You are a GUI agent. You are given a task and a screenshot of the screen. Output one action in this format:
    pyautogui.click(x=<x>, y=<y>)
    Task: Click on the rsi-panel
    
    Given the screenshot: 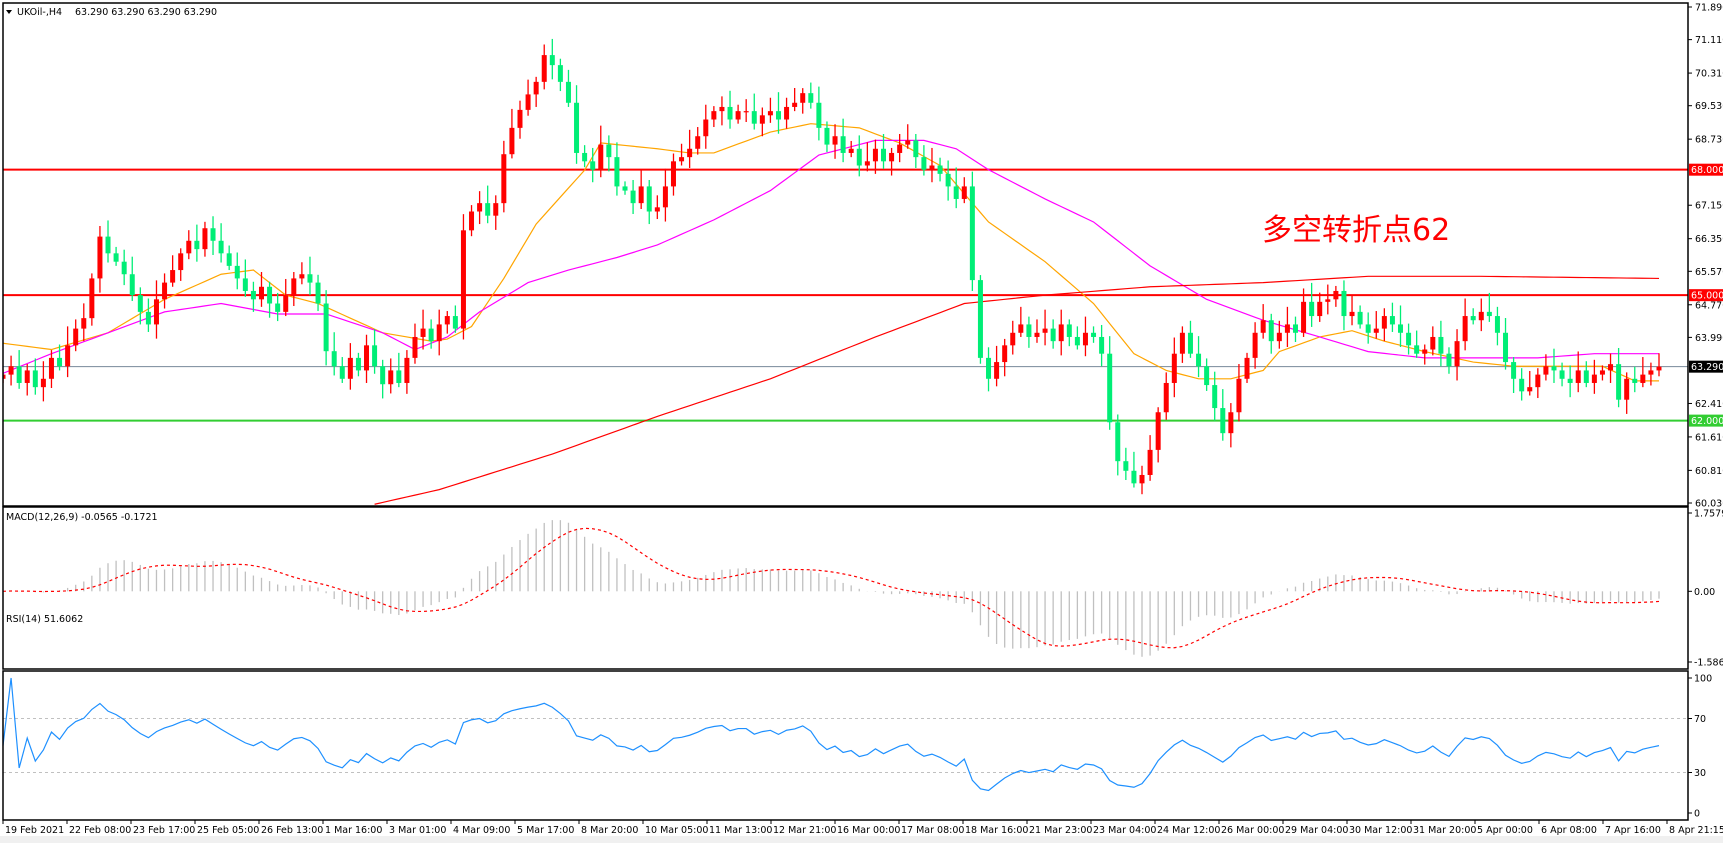 What is the action you would take?
    pyautogui.click(x=845, y=734)
    